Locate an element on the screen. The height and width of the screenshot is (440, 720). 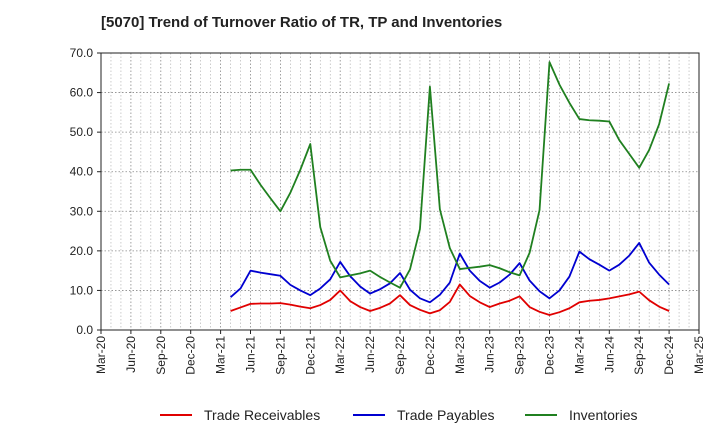
x-tick-label: Jun-21 is located at coordinates (251, 354).